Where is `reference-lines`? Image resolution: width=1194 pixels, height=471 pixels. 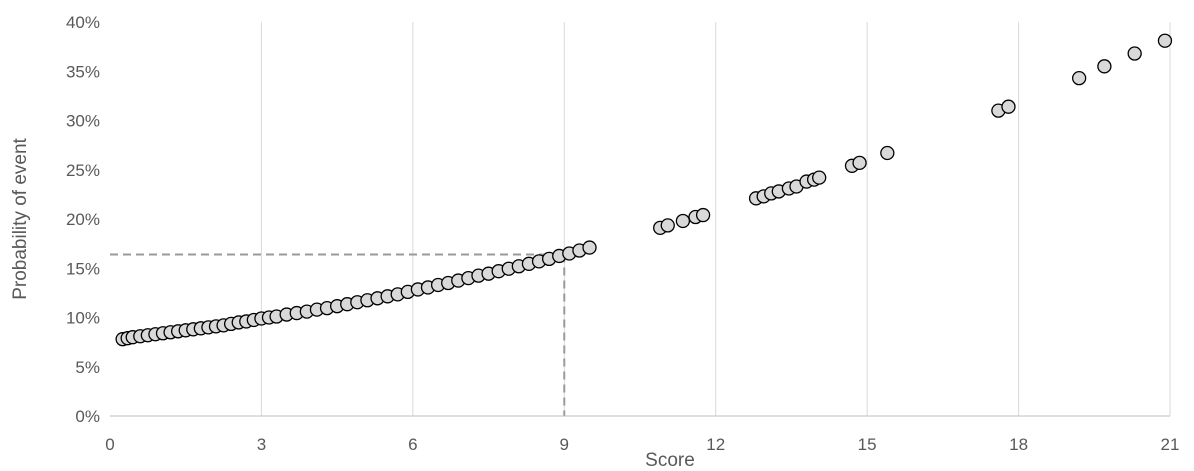
reference-lines is located at coordinates (338, 334).